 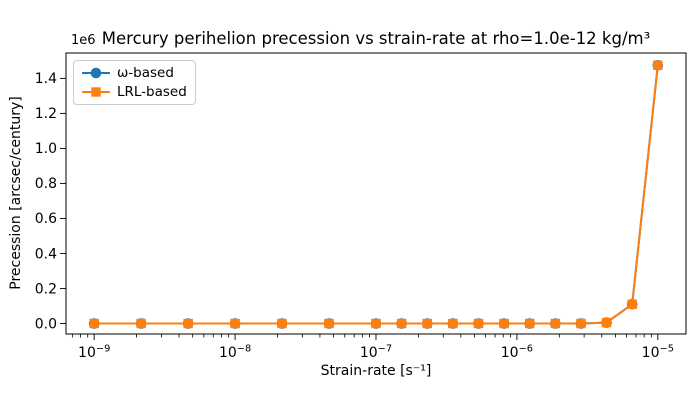 I want to click on legend-lrl-marker-icon, so click(x=96, y=92).